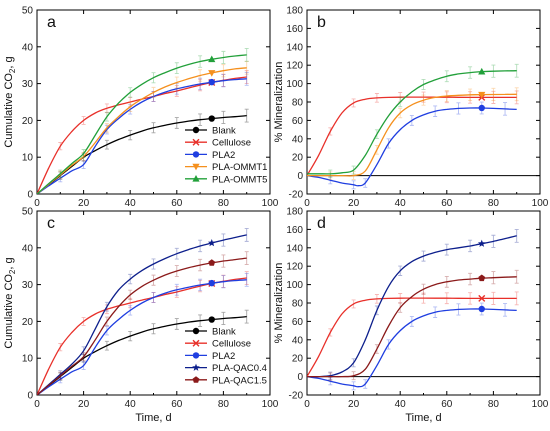  I want to click on legend-label: PLA-OMMT5, so click(239, 179).